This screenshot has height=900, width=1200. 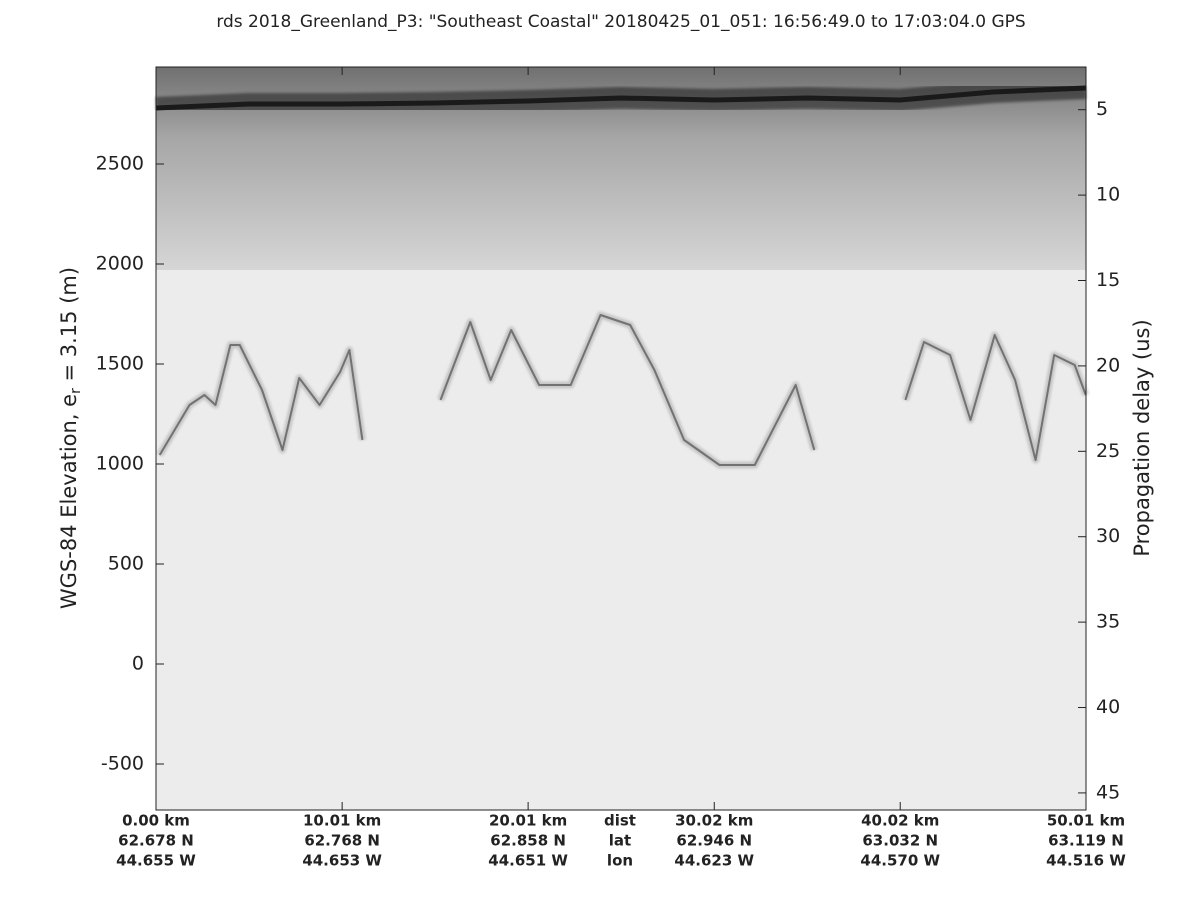 What do you see at coordinates (1108, 622) in the screenshot?
I see `y2-tick-label: 35` at bounding box center [1108, 622].